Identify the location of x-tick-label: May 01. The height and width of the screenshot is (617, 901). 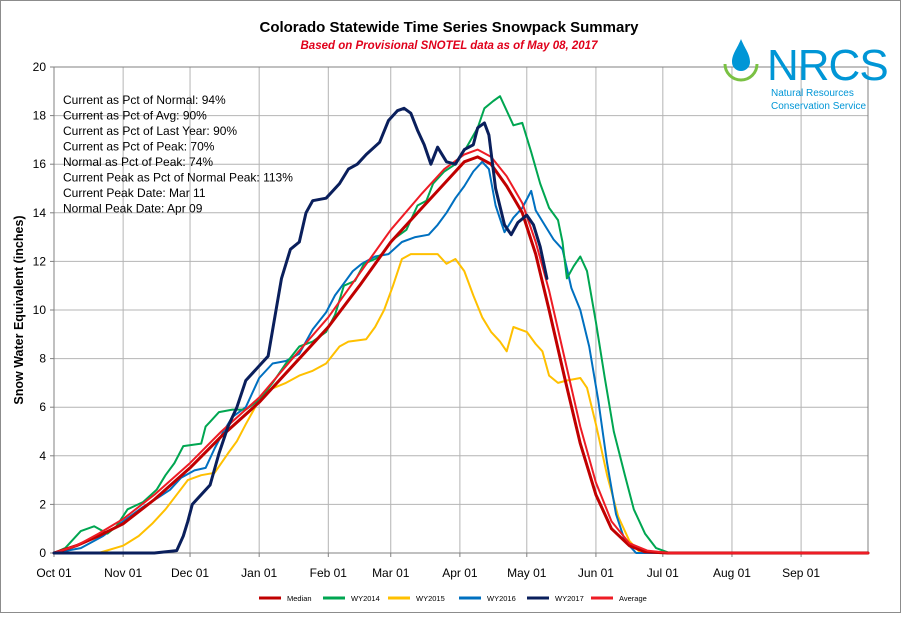
(527, 573).